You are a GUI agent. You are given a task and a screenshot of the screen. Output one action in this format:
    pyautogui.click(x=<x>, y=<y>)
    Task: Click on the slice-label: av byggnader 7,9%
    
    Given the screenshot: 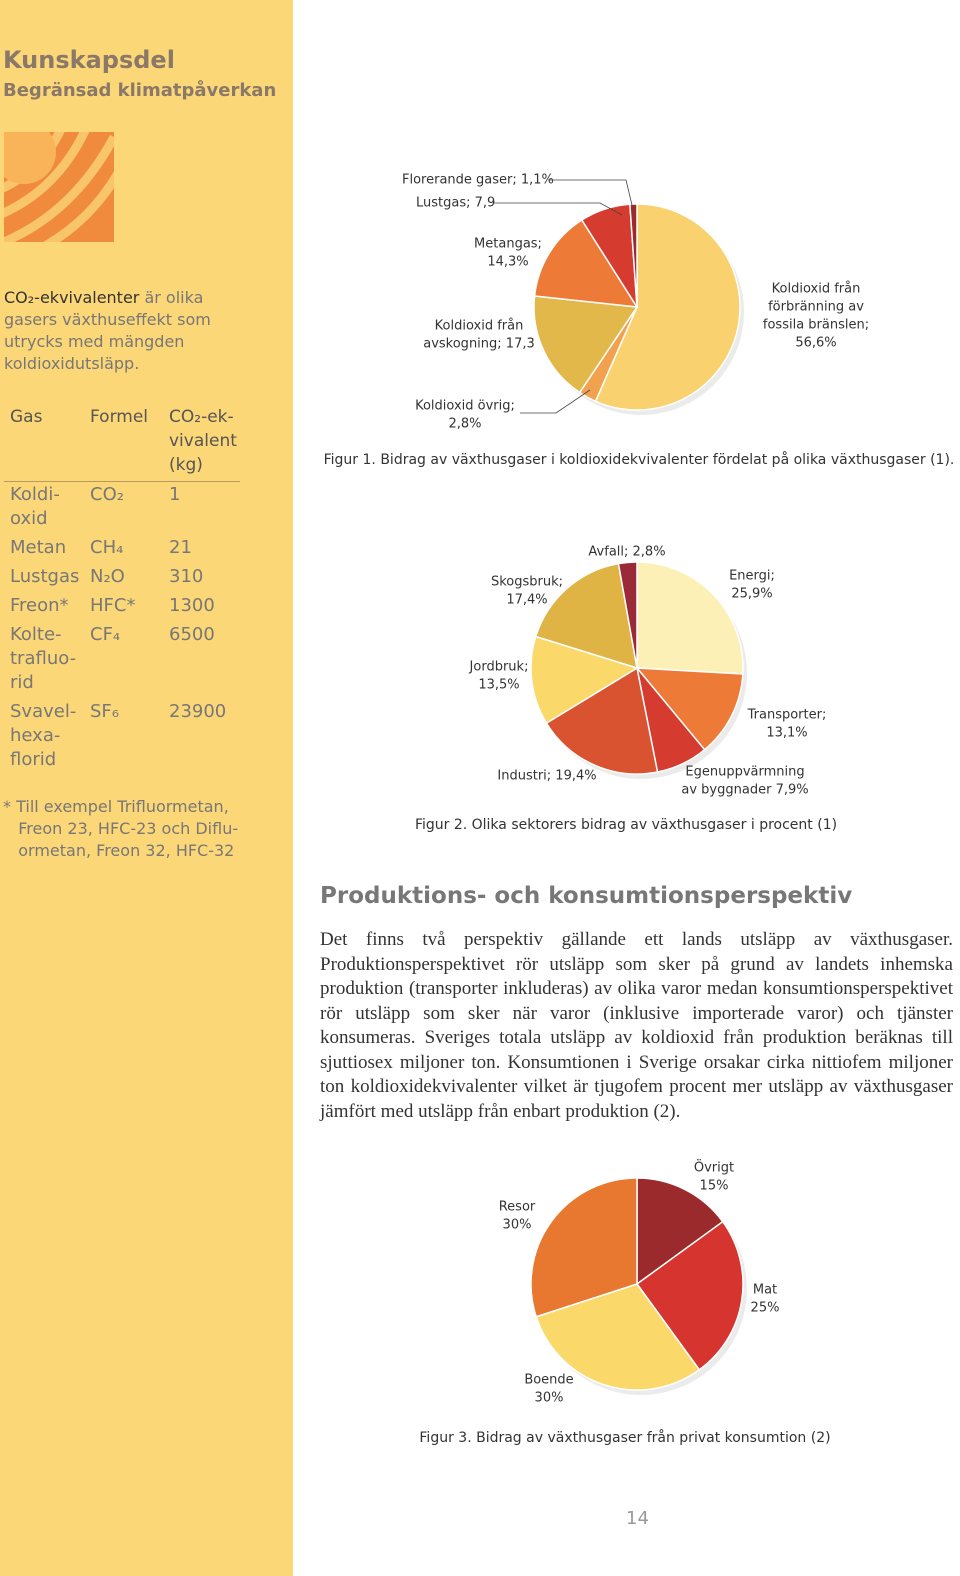 What is the action you would take?
    pyautogui.click(x=744, y=790)
    